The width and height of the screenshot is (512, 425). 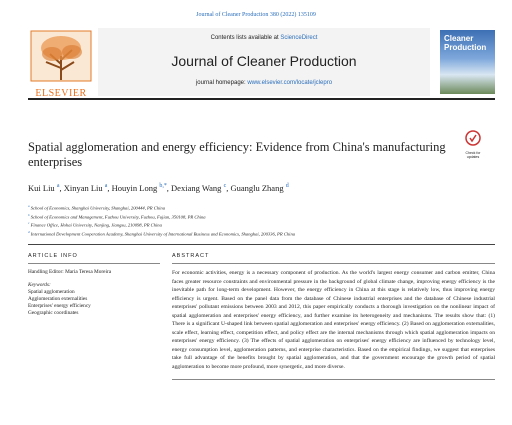 What do you see at coordinates (53, 256) in the screenshot?
I see `article-info-heading: ARTICLE INFO` at bounding box center [53, 256].